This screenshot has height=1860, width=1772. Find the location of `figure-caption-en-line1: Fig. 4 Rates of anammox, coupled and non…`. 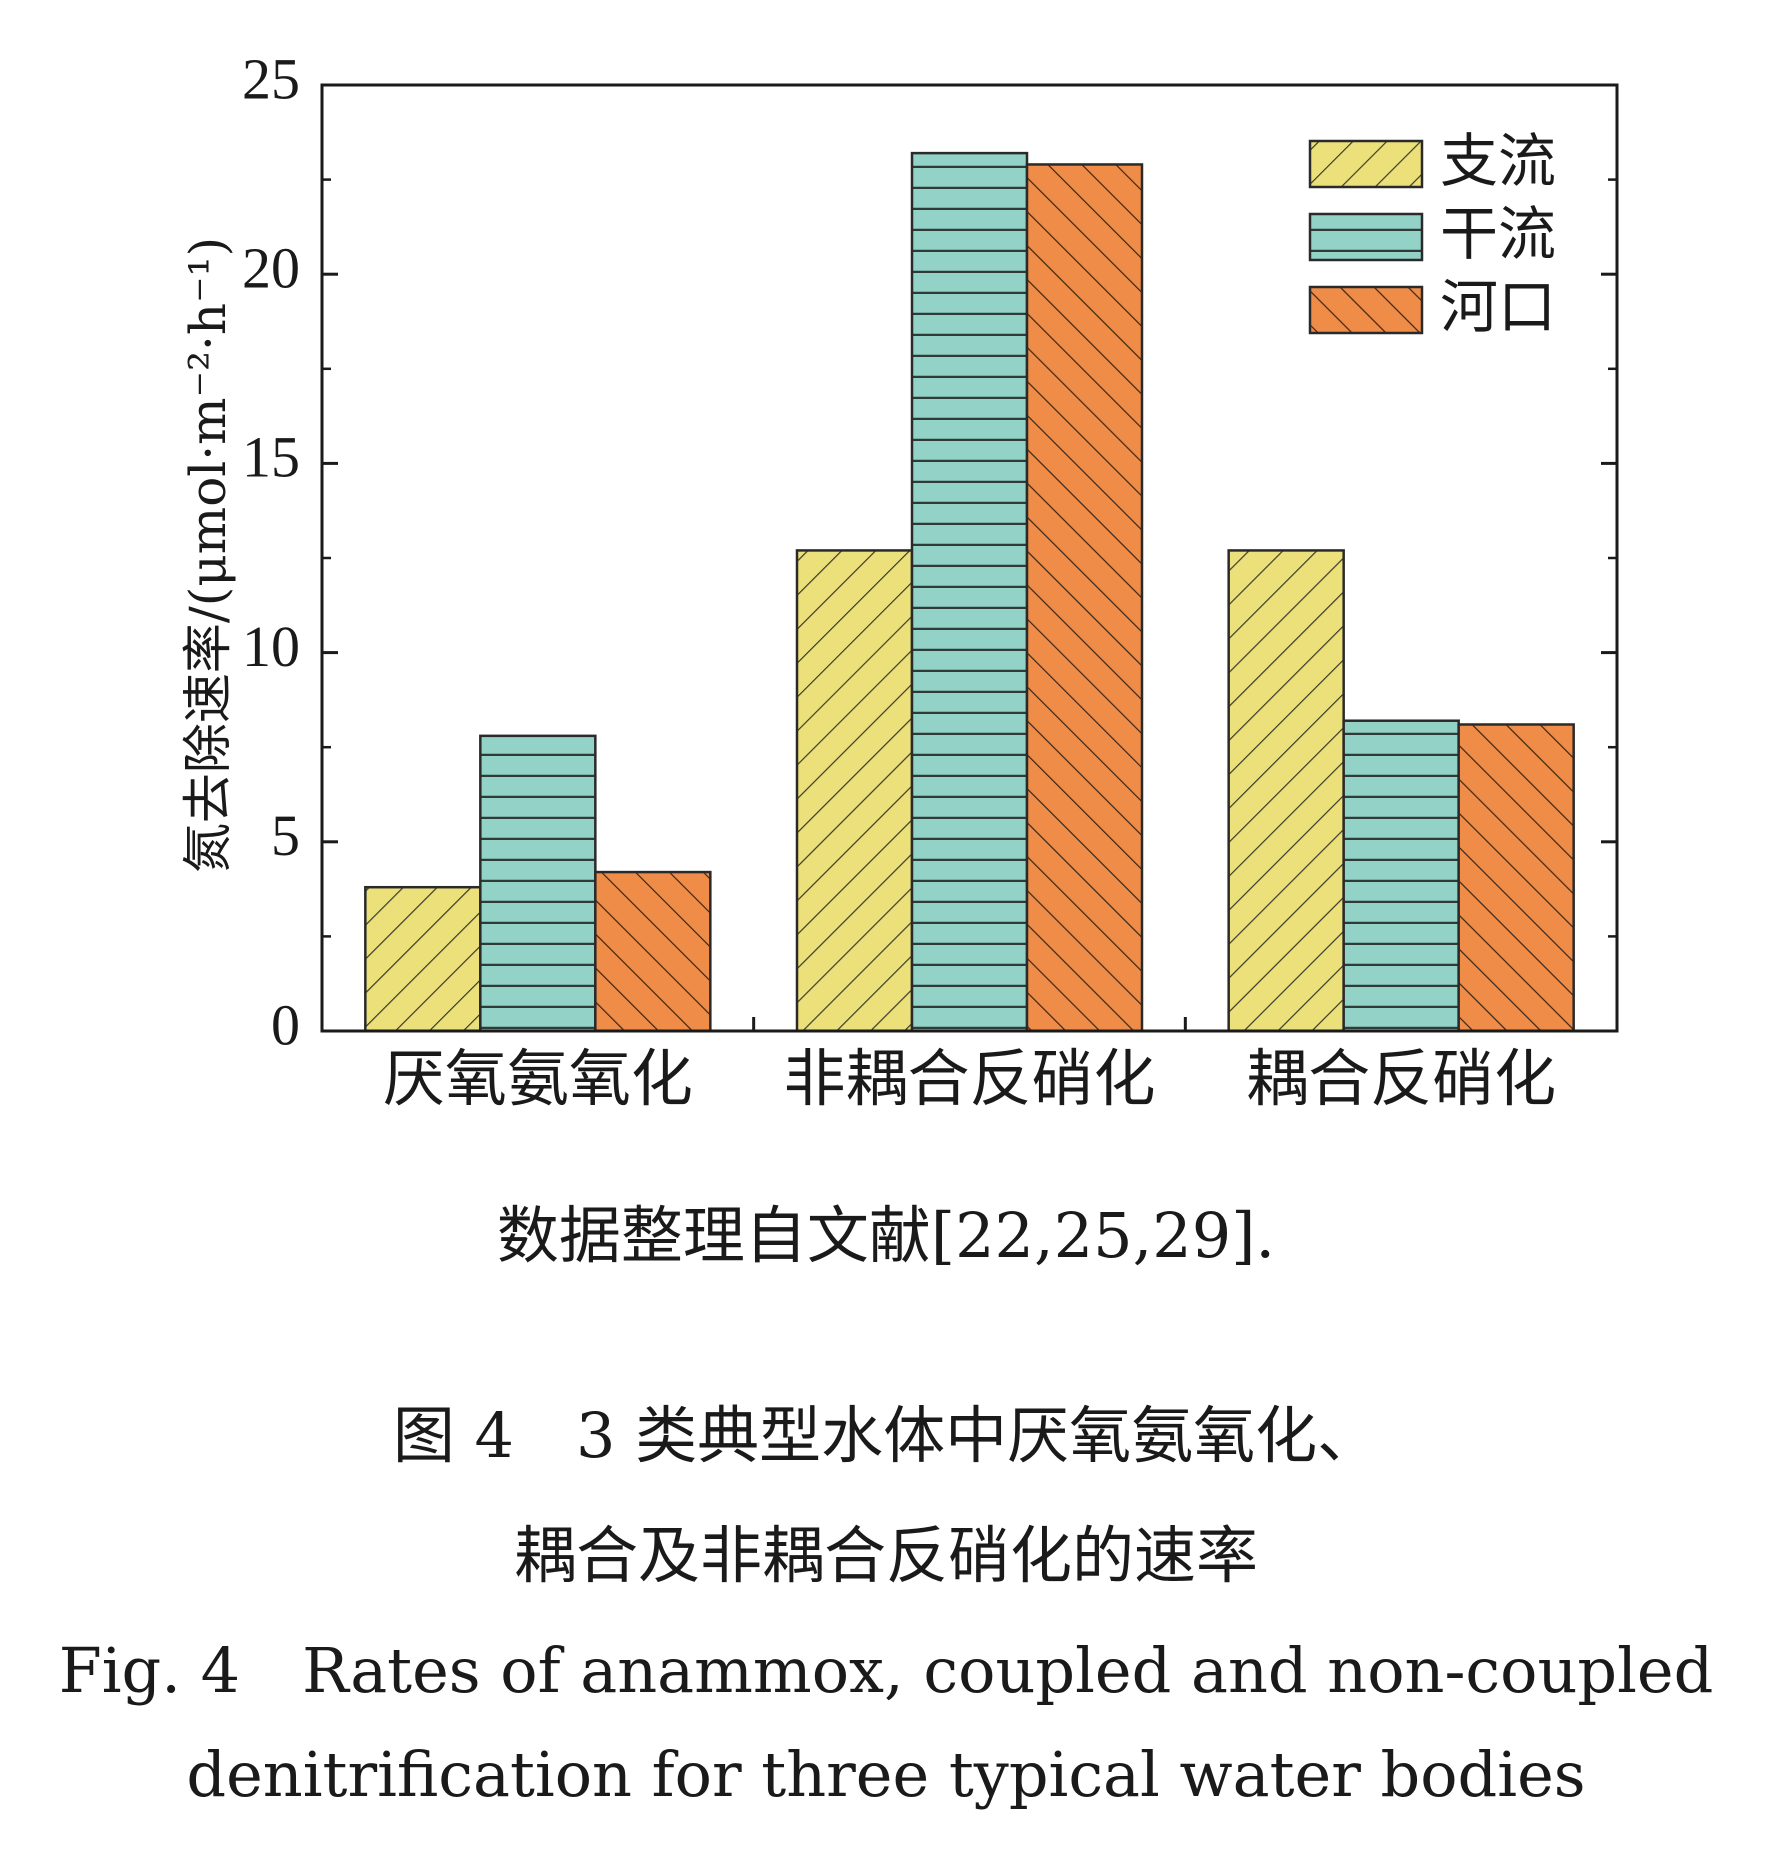

figure-caption-en-line1: Fig. 4 Rates of anammox, coupled and non… is located at coordinates (886, 1670).